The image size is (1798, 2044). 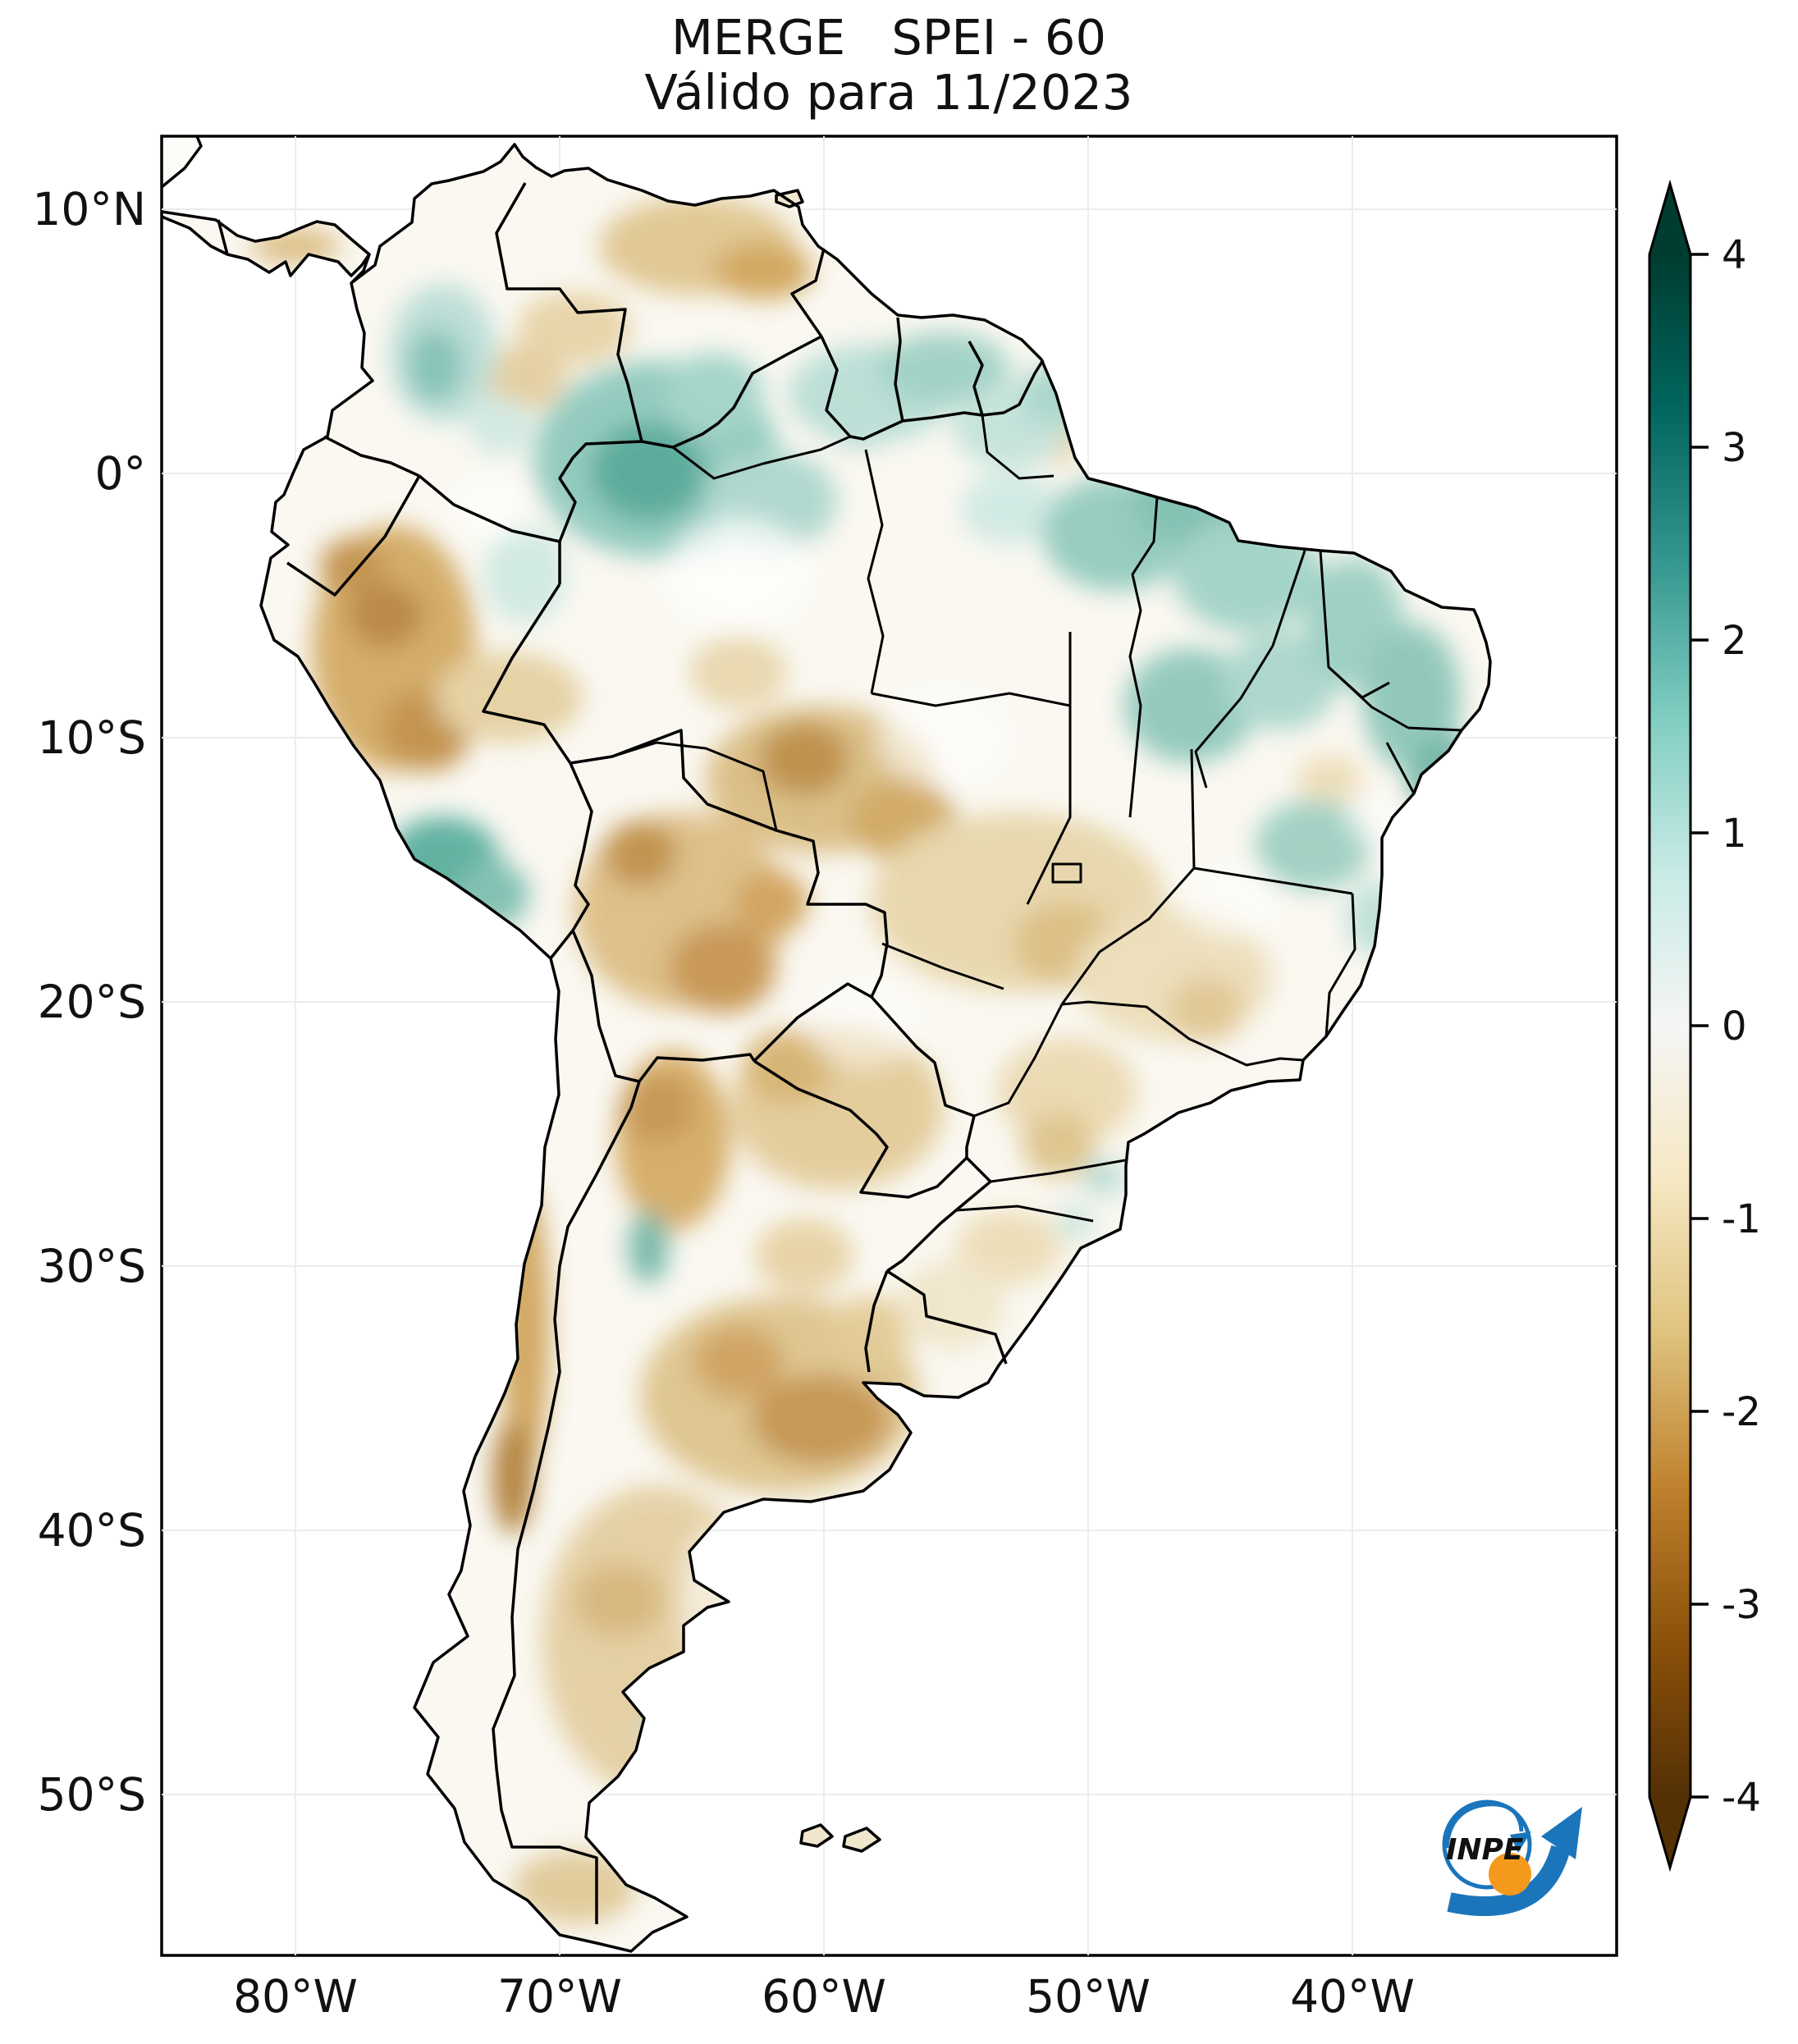 I want to click on cb-tick-m2: -2, so click(x=1741, y=1412).